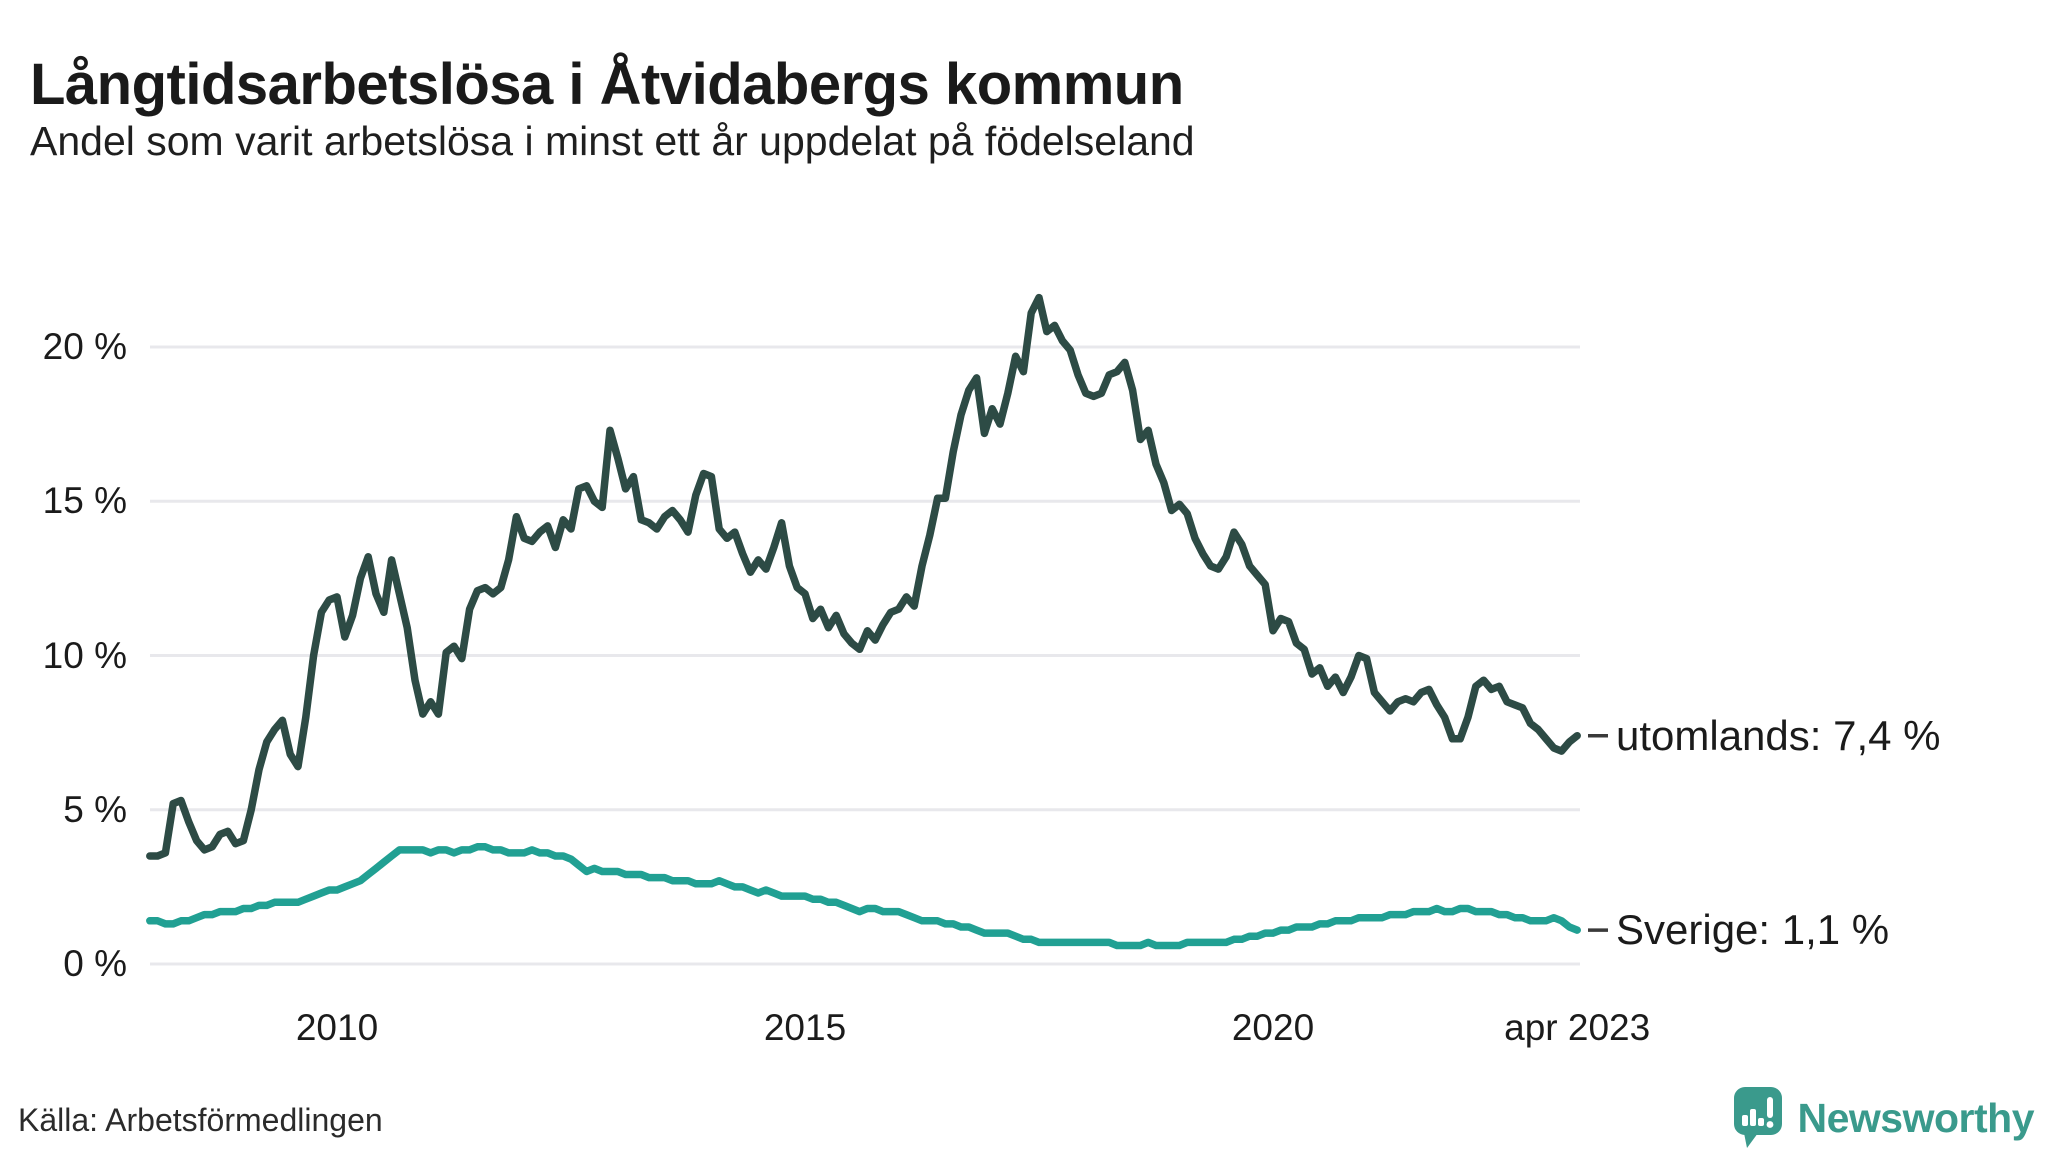 This screenshot has width=2048, height=1152. Describe the element at coordinates (863, 896) in the screenshot. I see `series-line-Sverige` at that location.